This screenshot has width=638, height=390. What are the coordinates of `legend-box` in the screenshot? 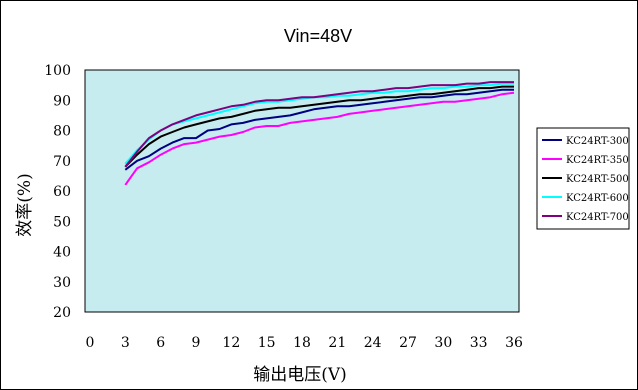 It's located at (583, 178).